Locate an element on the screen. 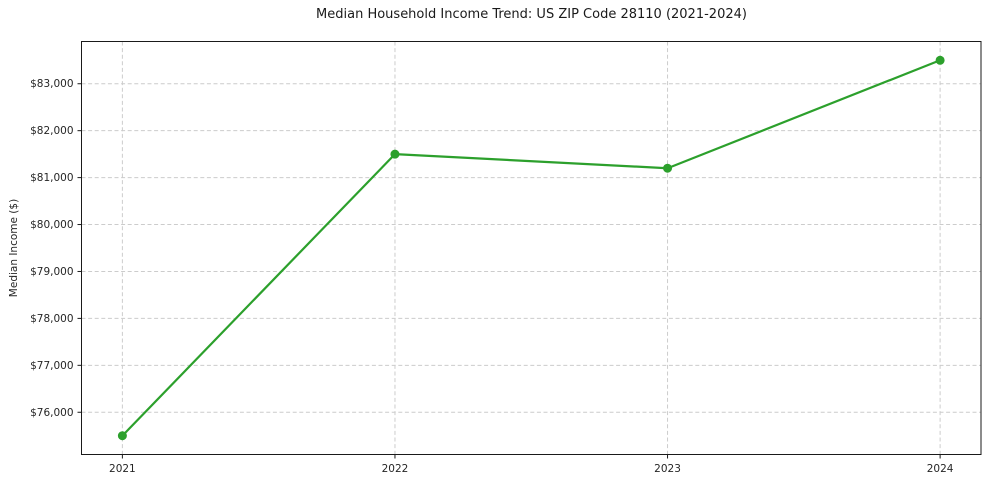  y-tick-label: $79,000 is located at coordinates (51, 272).